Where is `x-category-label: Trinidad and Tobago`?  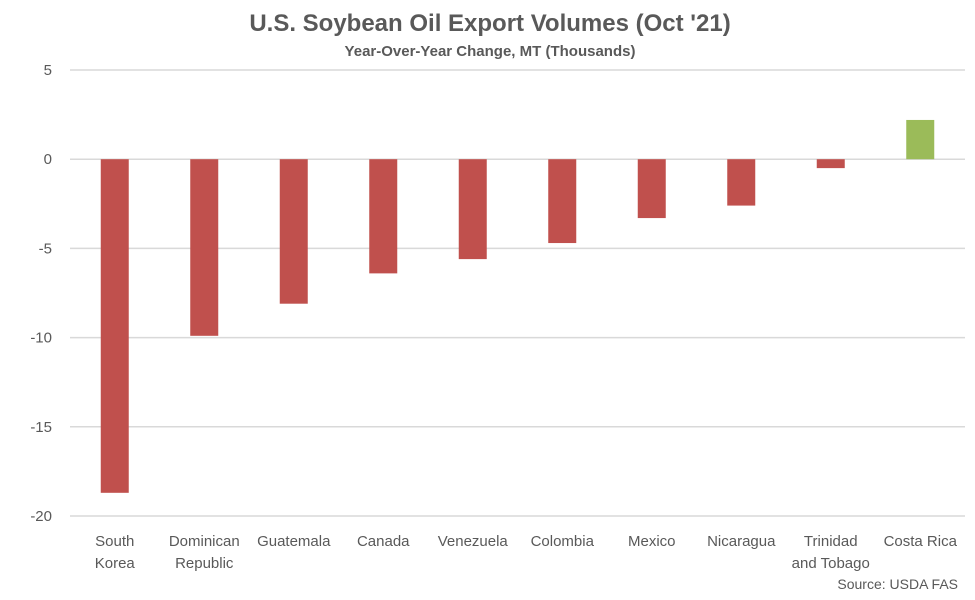 x-category-label: Trinidad and Tobago is located at coordinates (831, 552).